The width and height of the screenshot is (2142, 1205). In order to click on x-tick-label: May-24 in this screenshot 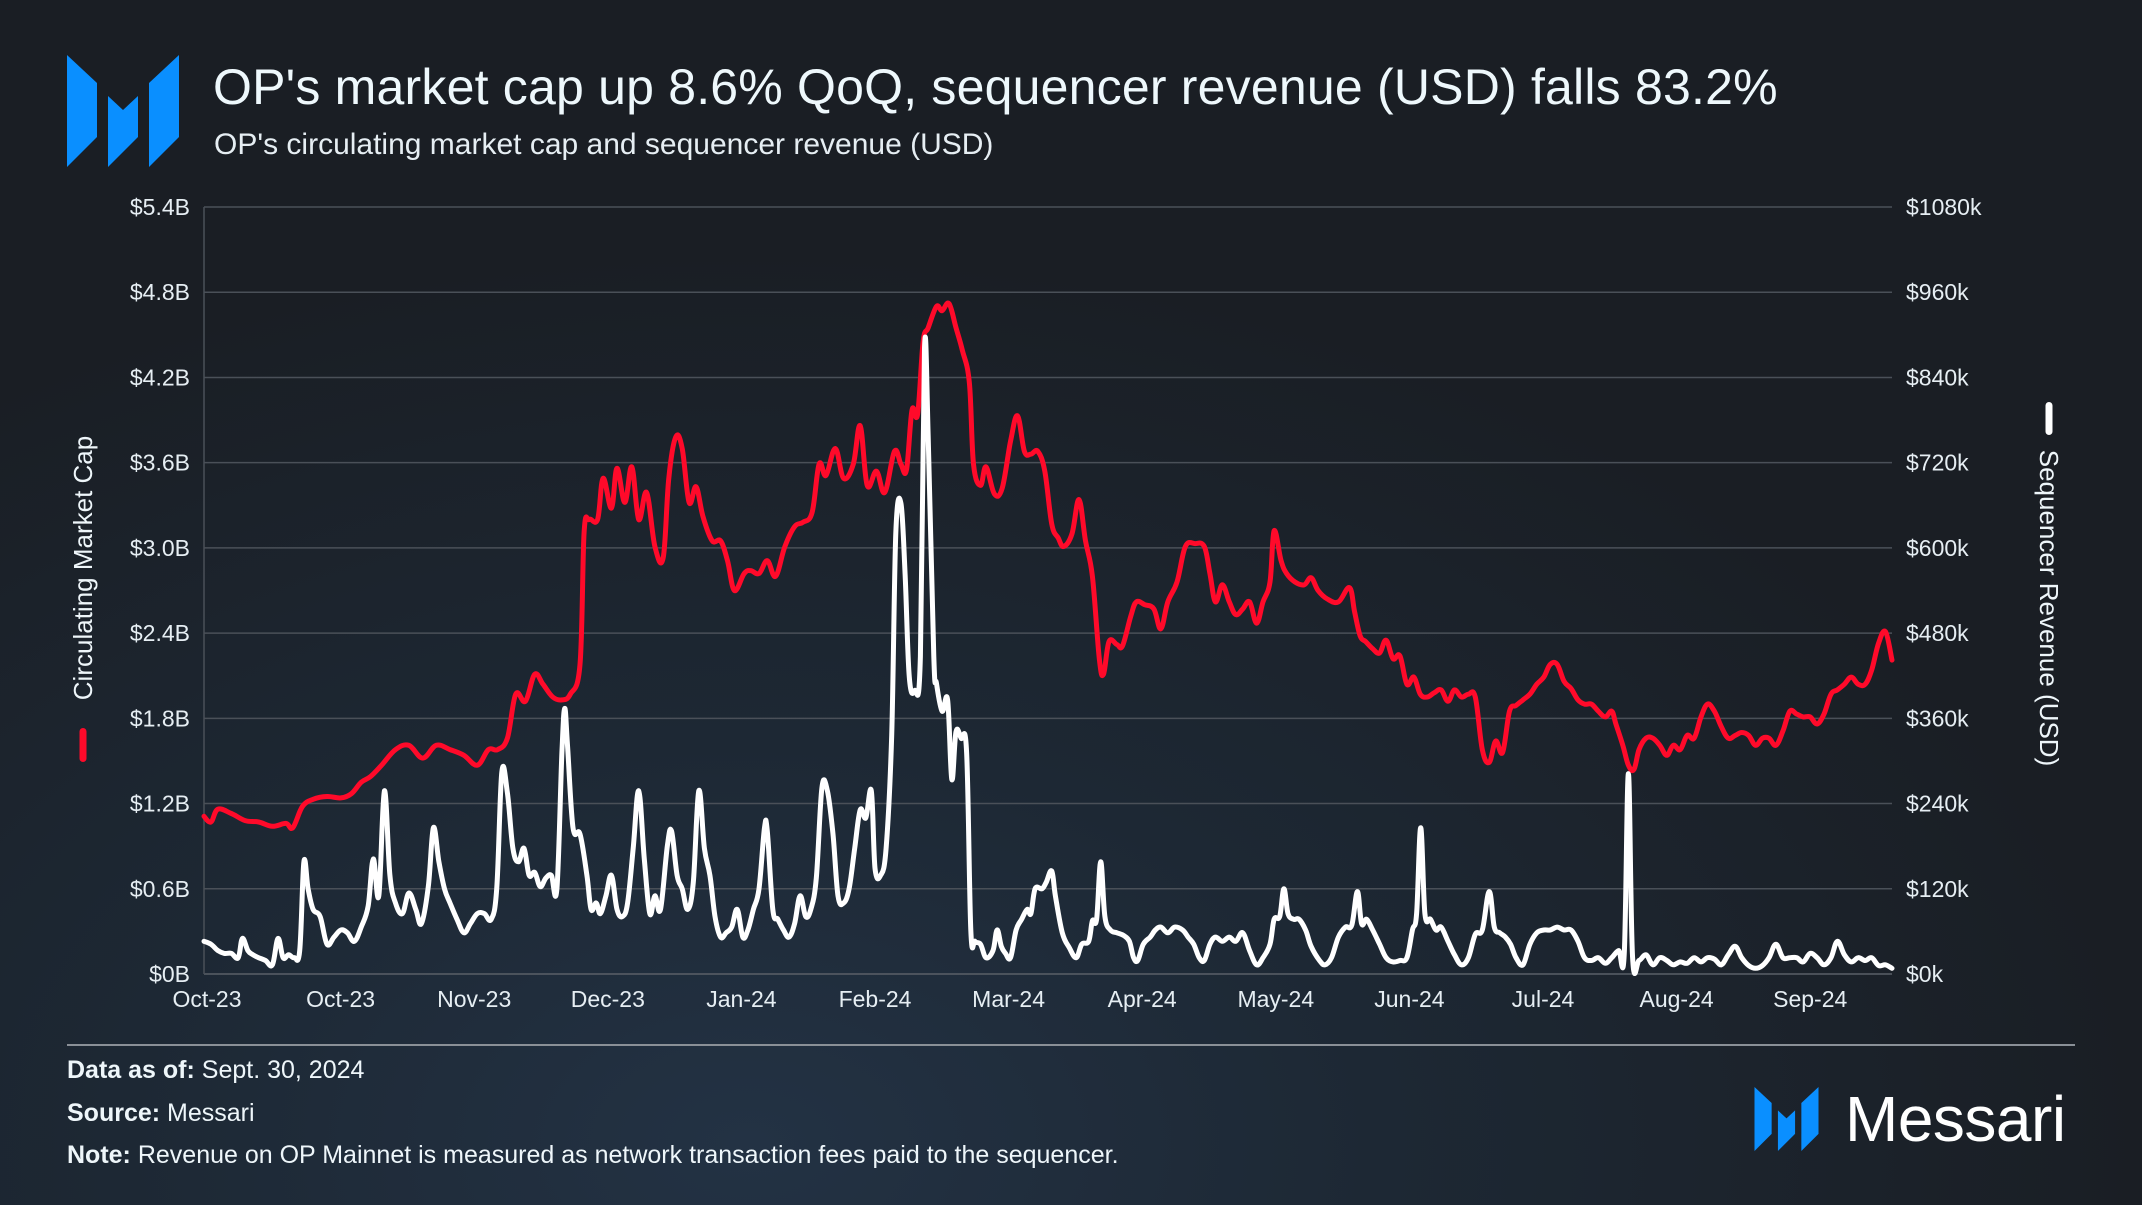, I will do `click(1275, 999)`.